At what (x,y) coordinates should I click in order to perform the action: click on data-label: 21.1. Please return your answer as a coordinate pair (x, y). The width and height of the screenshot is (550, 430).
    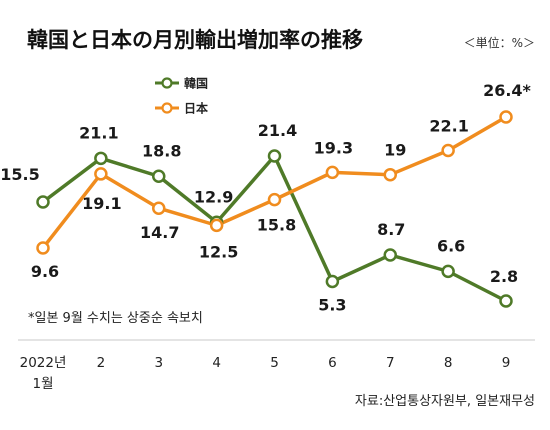
    Looking at the image, I should click on (98, 132).